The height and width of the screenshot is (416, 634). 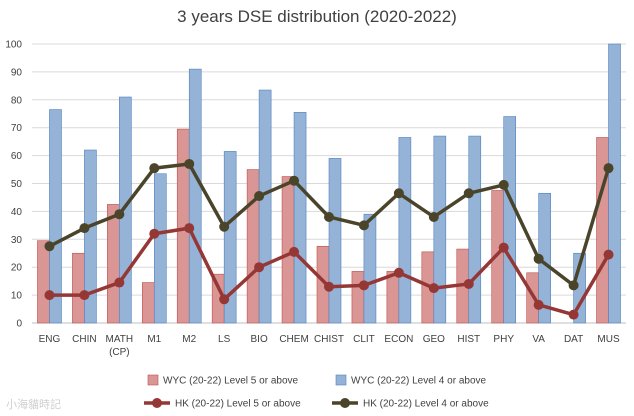 What do you see at coordinates (468, 339) in the screenshot?
I see `x-tick-label: HIST` at bounding box center [468, 339].